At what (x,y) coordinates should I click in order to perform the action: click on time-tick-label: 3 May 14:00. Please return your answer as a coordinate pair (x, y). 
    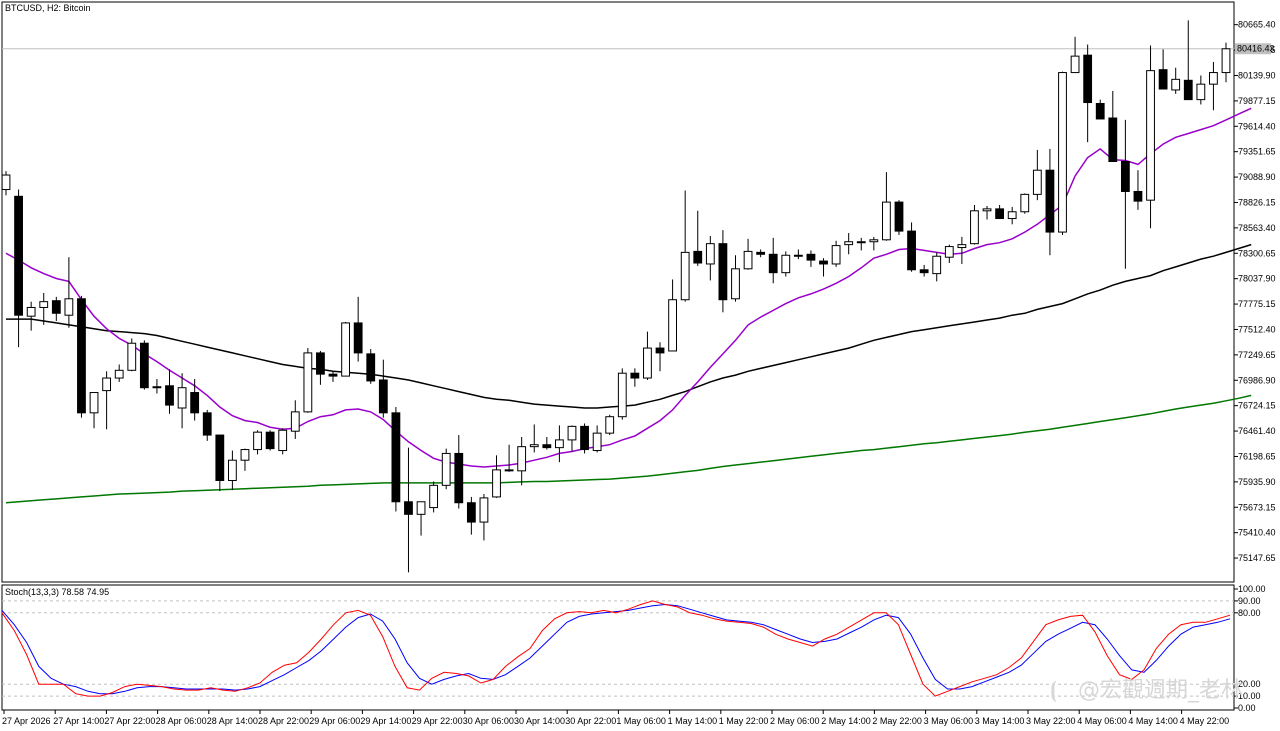
    Looking at the image, I should click on (1000, 721).